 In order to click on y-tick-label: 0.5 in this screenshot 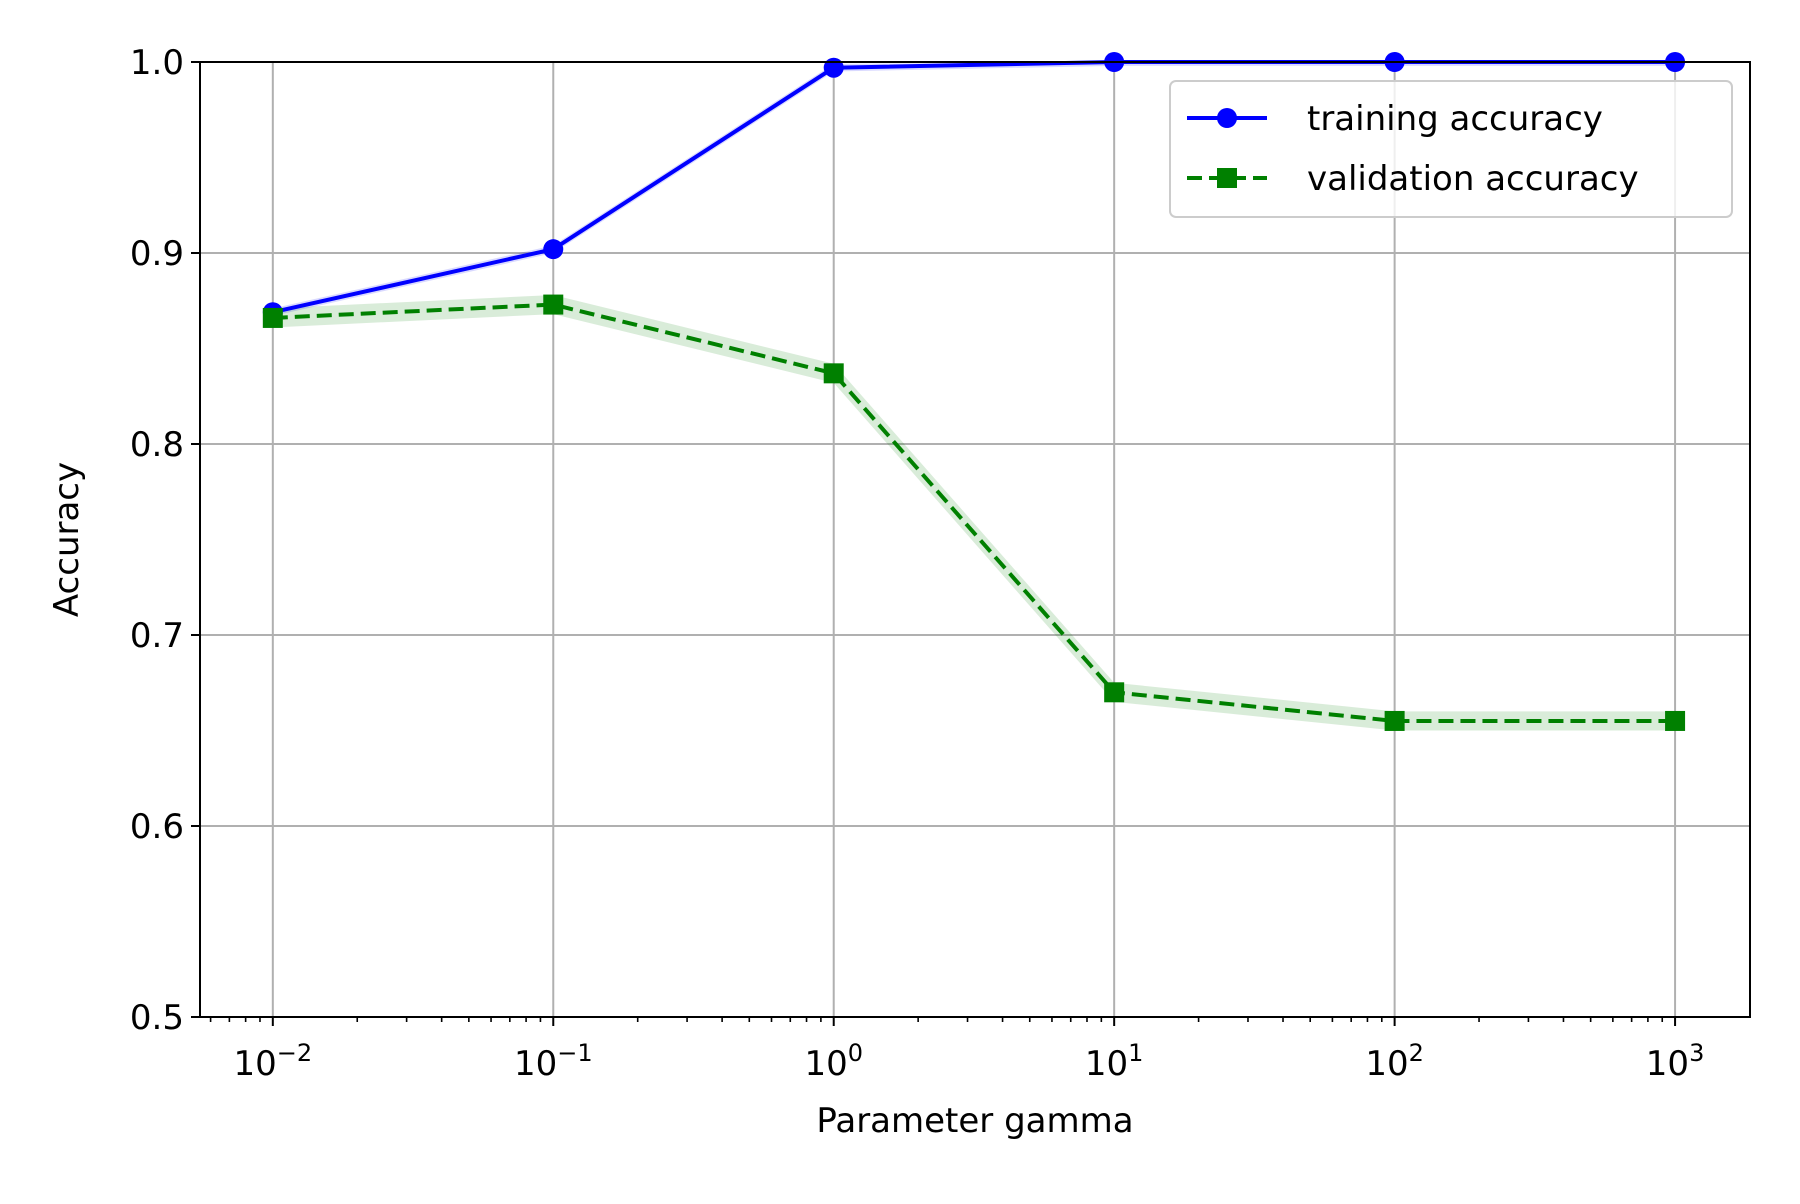, I will do `click(157, 1018)`.